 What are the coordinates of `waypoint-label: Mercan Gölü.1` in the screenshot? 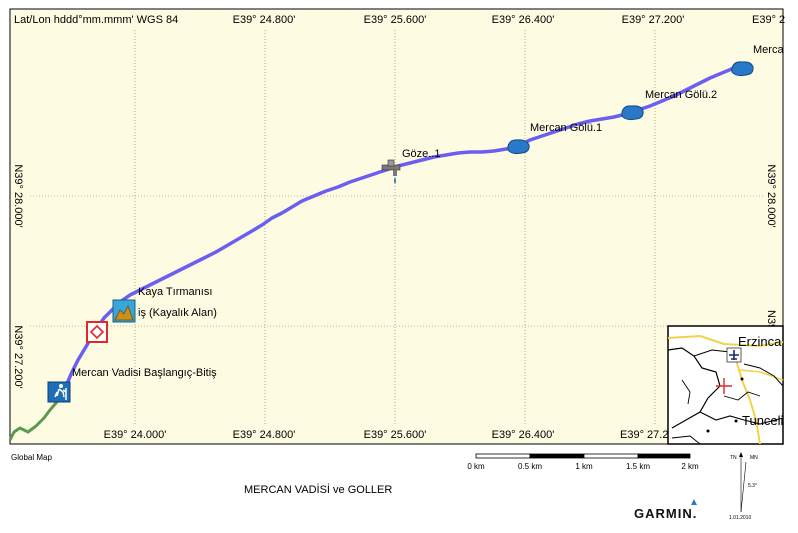 It's located at (566, 128).